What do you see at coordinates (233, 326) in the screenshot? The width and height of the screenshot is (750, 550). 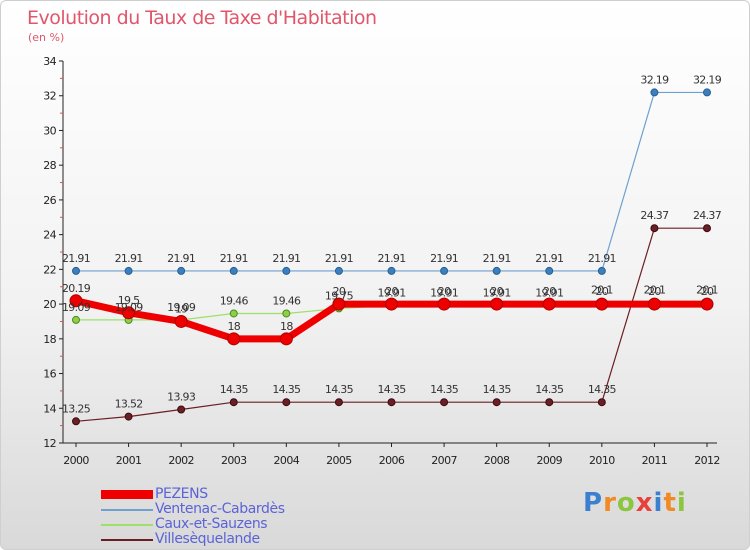 I see `data-label: 18` at bounding box center [233, 326].